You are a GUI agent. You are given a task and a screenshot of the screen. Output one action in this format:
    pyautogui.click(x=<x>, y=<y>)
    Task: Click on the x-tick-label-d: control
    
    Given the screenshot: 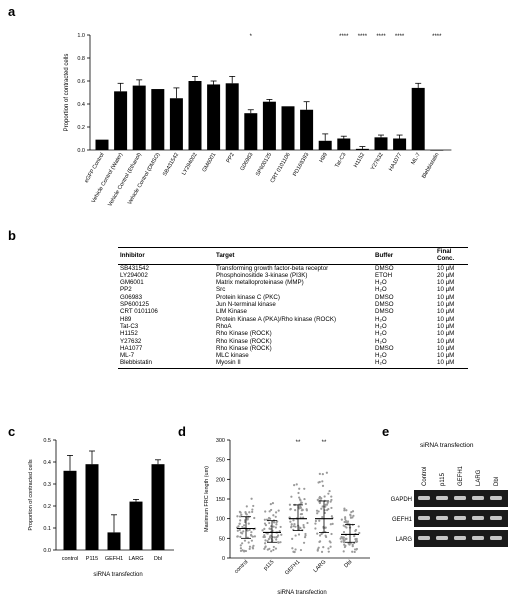 What is the action you would take?
    pyautogui.click(x=241, y=567)
    